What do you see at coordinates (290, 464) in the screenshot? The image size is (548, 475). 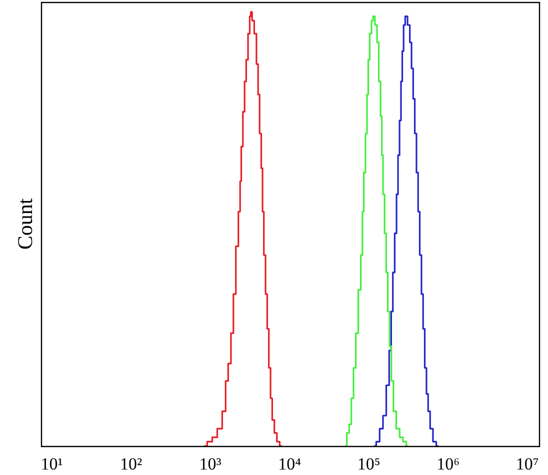 I see `x-tick-label: 10⁴` at bounding box center [290, 464].